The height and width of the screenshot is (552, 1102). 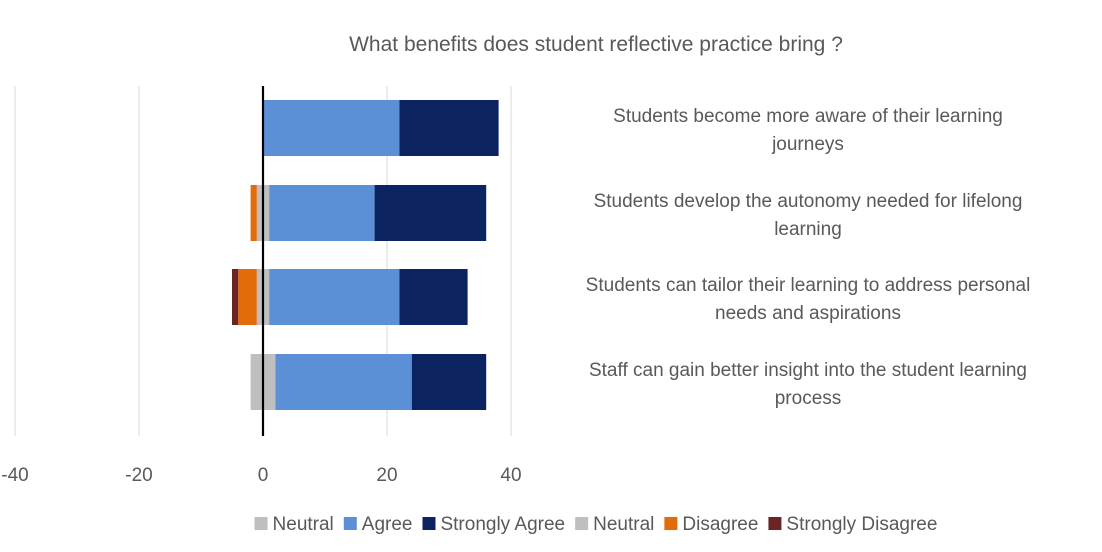 What do you see at coordinates (808, 229) in the screenshot?
I see `category-label-line: learning` at bounding box center [808, 229].